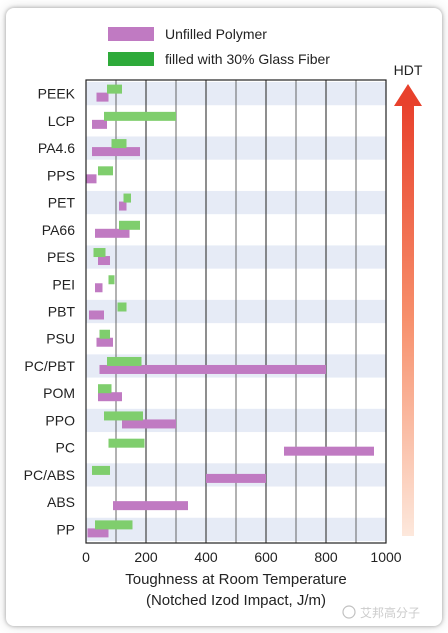 Image resolution: width=448 pixels, height=633 pixels. Describe the element at coordinates (61, 502) in the screenshot. I see `y-tick-label: ABS` at that location.